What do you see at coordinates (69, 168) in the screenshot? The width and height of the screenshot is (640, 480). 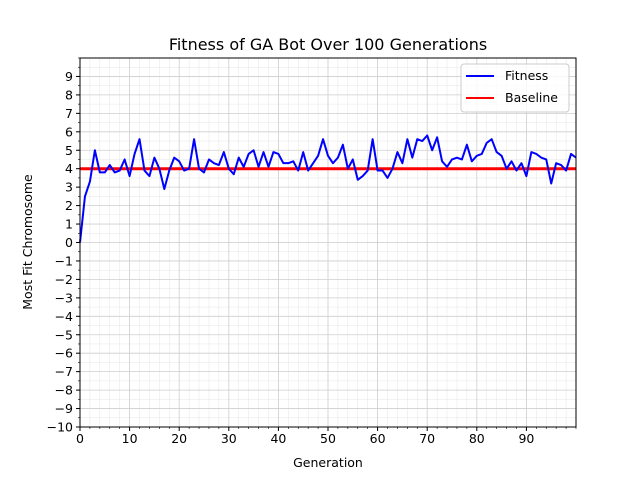 I see `y-tick-label: 4` at bounding box center [69, 168].